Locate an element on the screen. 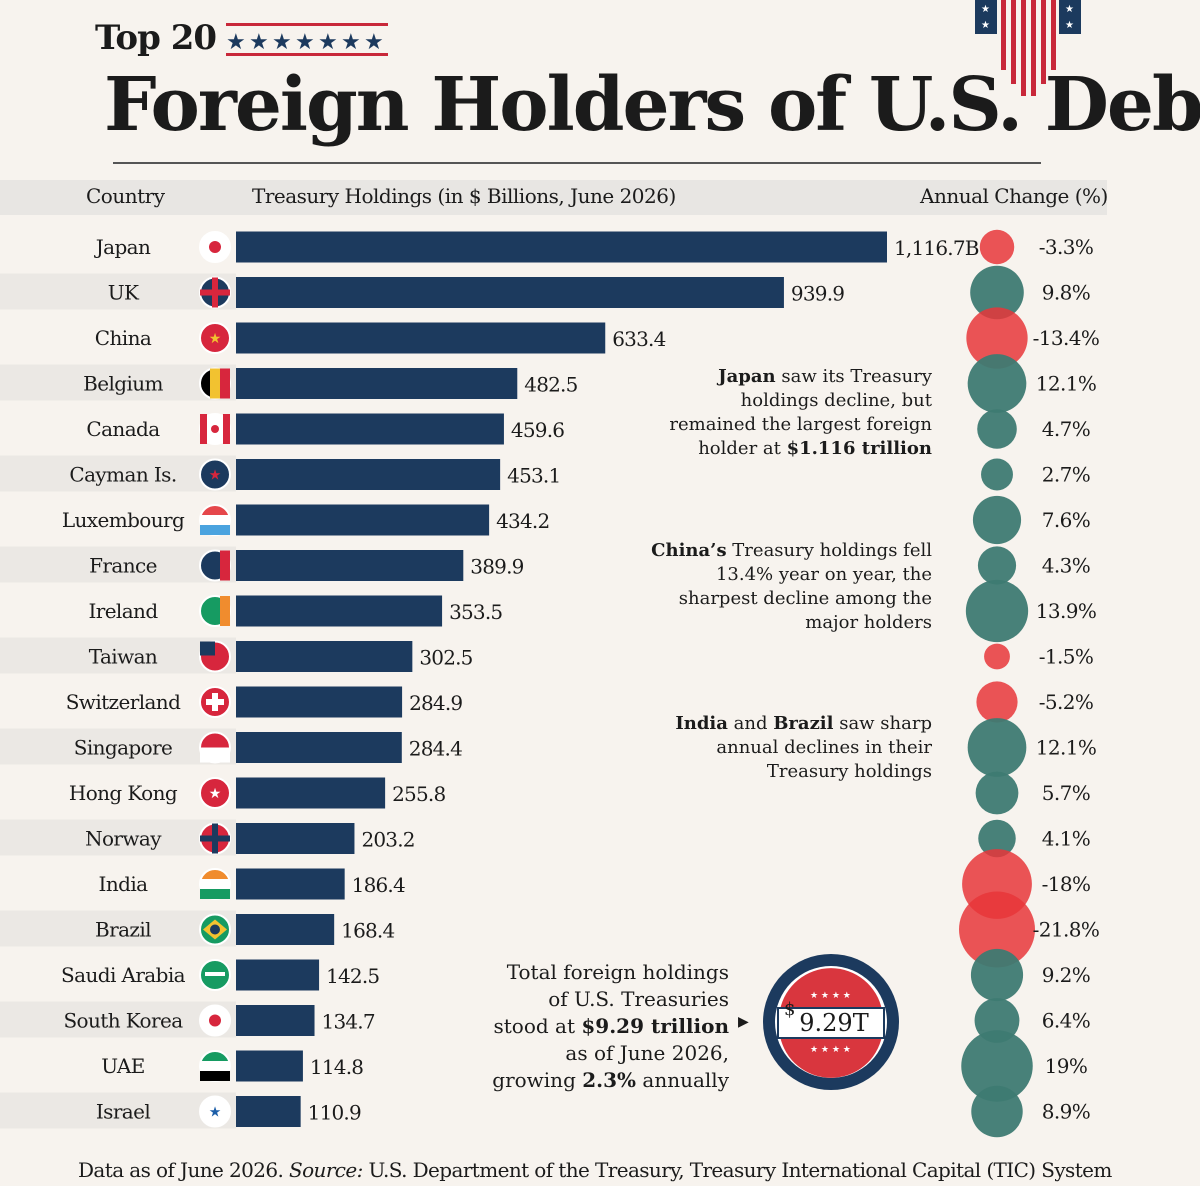 The height and width of the screenshot is (1186, 1200). china-flag-icon: ★ is located at coordinates (215, 338).